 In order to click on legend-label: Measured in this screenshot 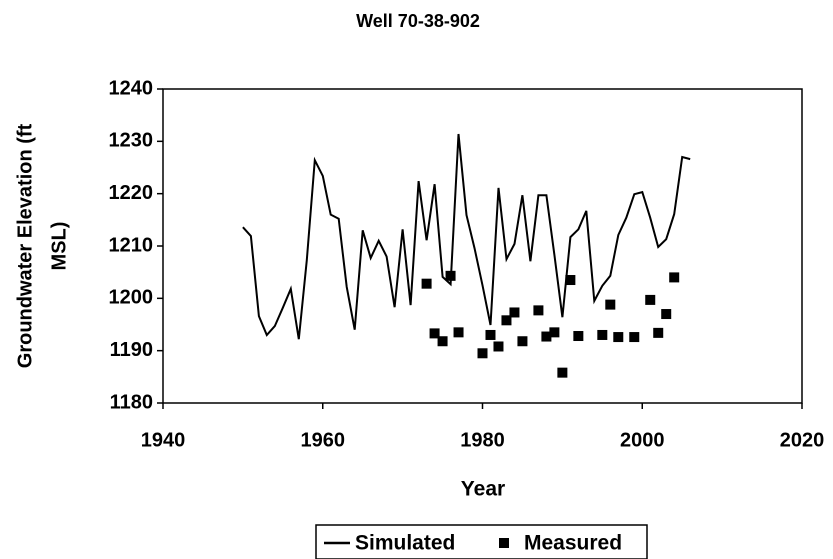, I will do `click(573, 543)`.